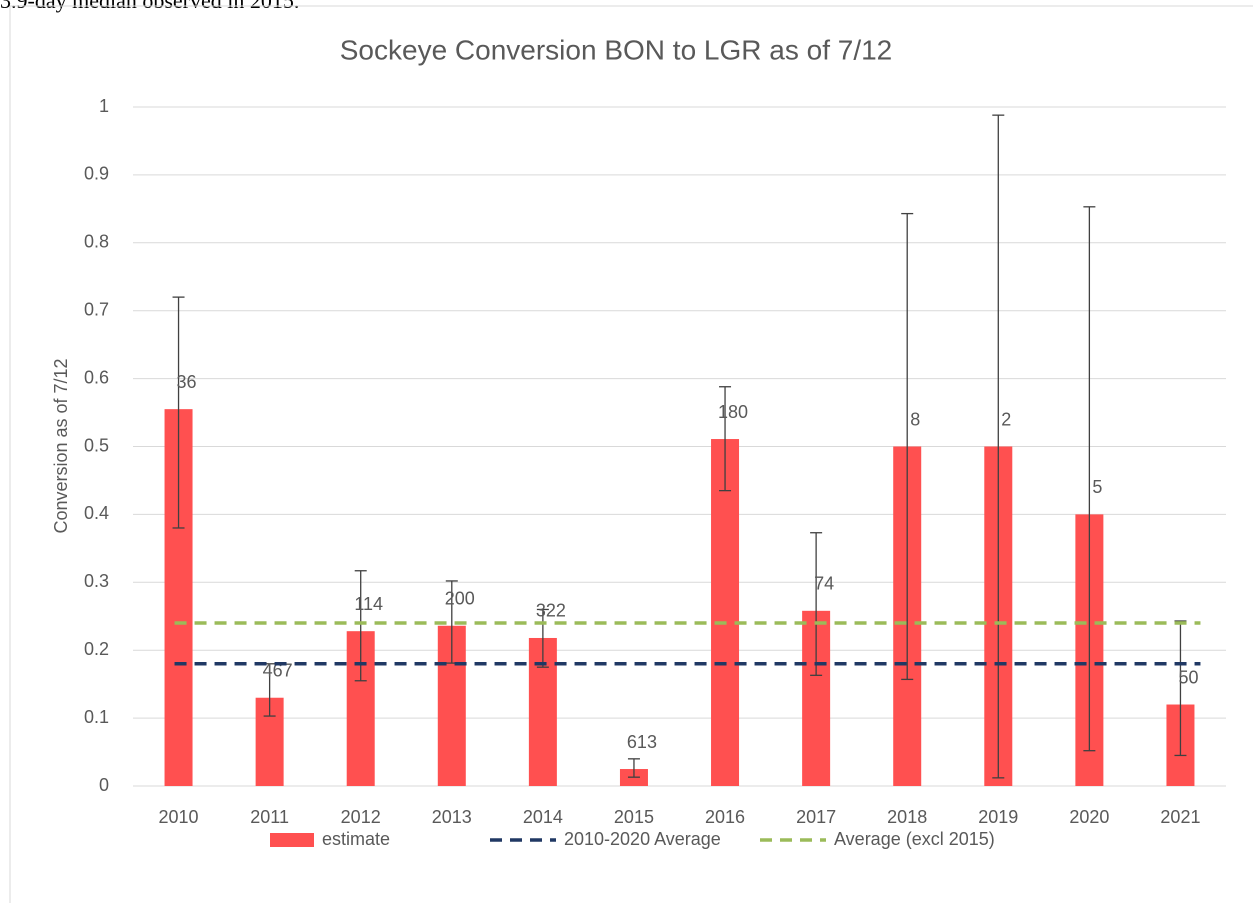 The height and width of the screenshot is (903, 1253). What do you see at coordinates (96, 309) in the screenshot?
I see `y-tick-label: 0.7` at bounding box center [96, 309].